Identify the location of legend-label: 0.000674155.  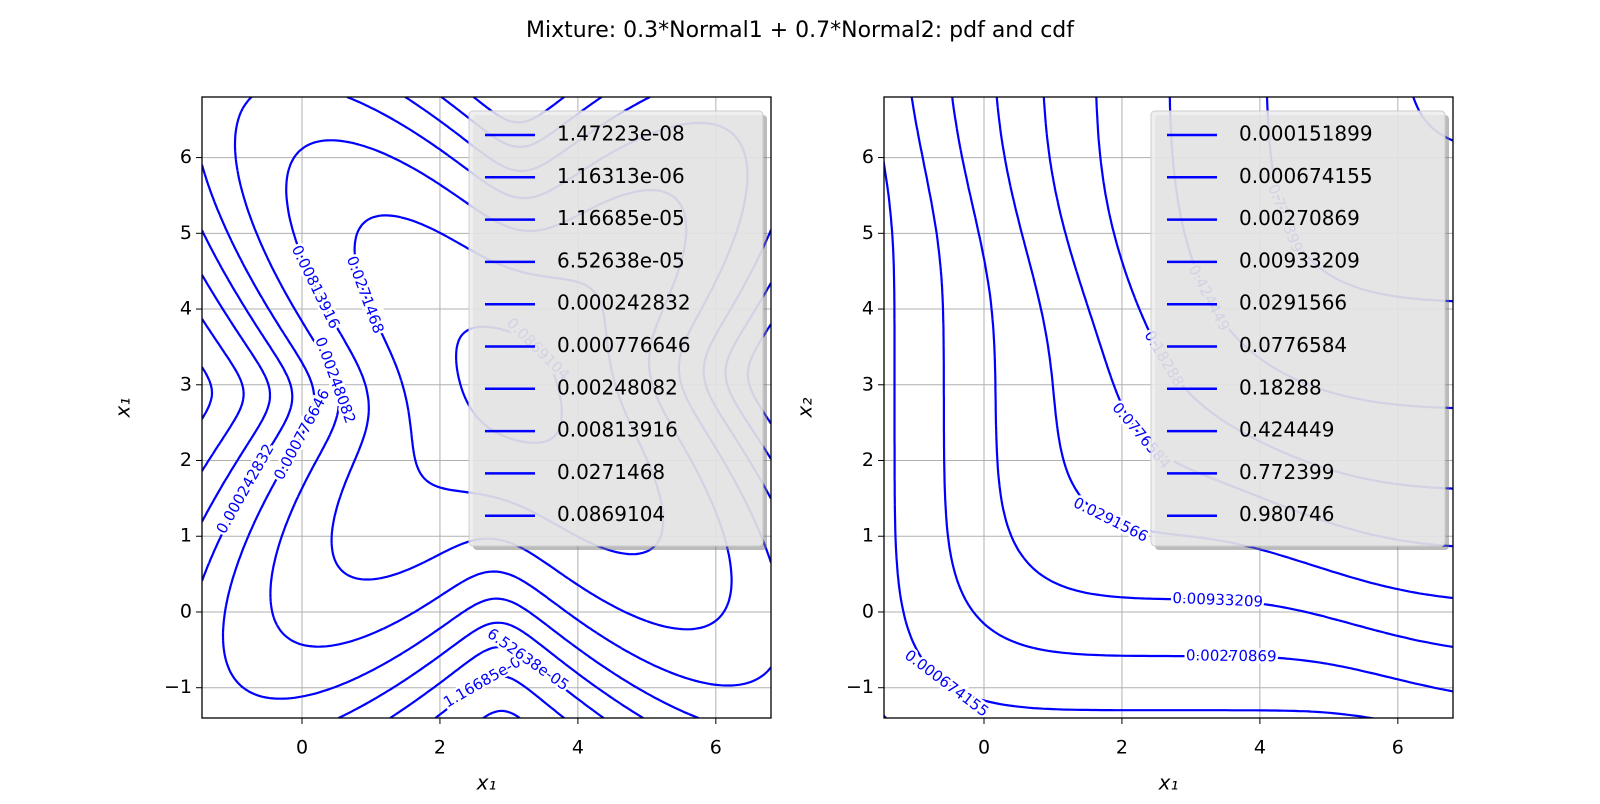
(1306, 176).